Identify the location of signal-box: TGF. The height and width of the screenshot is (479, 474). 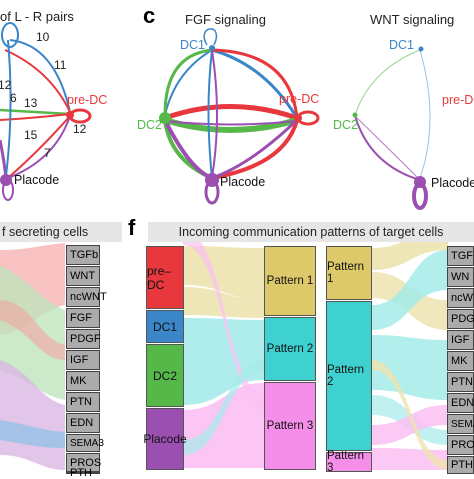
(460, 256).